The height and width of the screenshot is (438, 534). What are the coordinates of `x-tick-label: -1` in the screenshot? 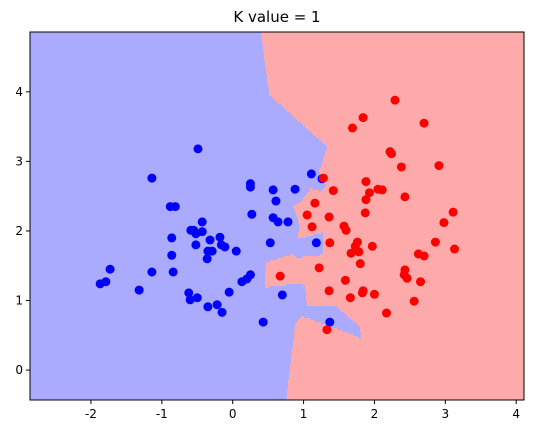 It's located at (162, 414).